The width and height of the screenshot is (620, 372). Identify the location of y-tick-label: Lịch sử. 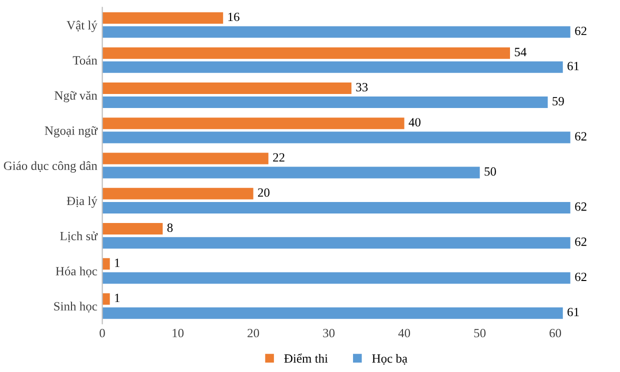
(79, 236).